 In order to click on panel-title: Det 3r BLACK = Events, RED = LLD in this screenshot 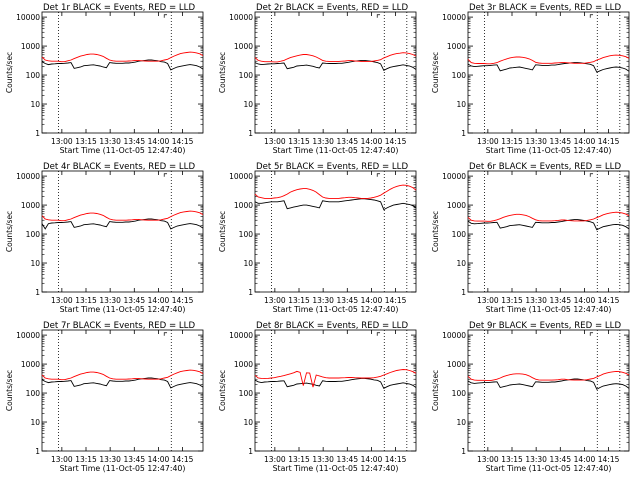, I will do `click(545, 8)`.